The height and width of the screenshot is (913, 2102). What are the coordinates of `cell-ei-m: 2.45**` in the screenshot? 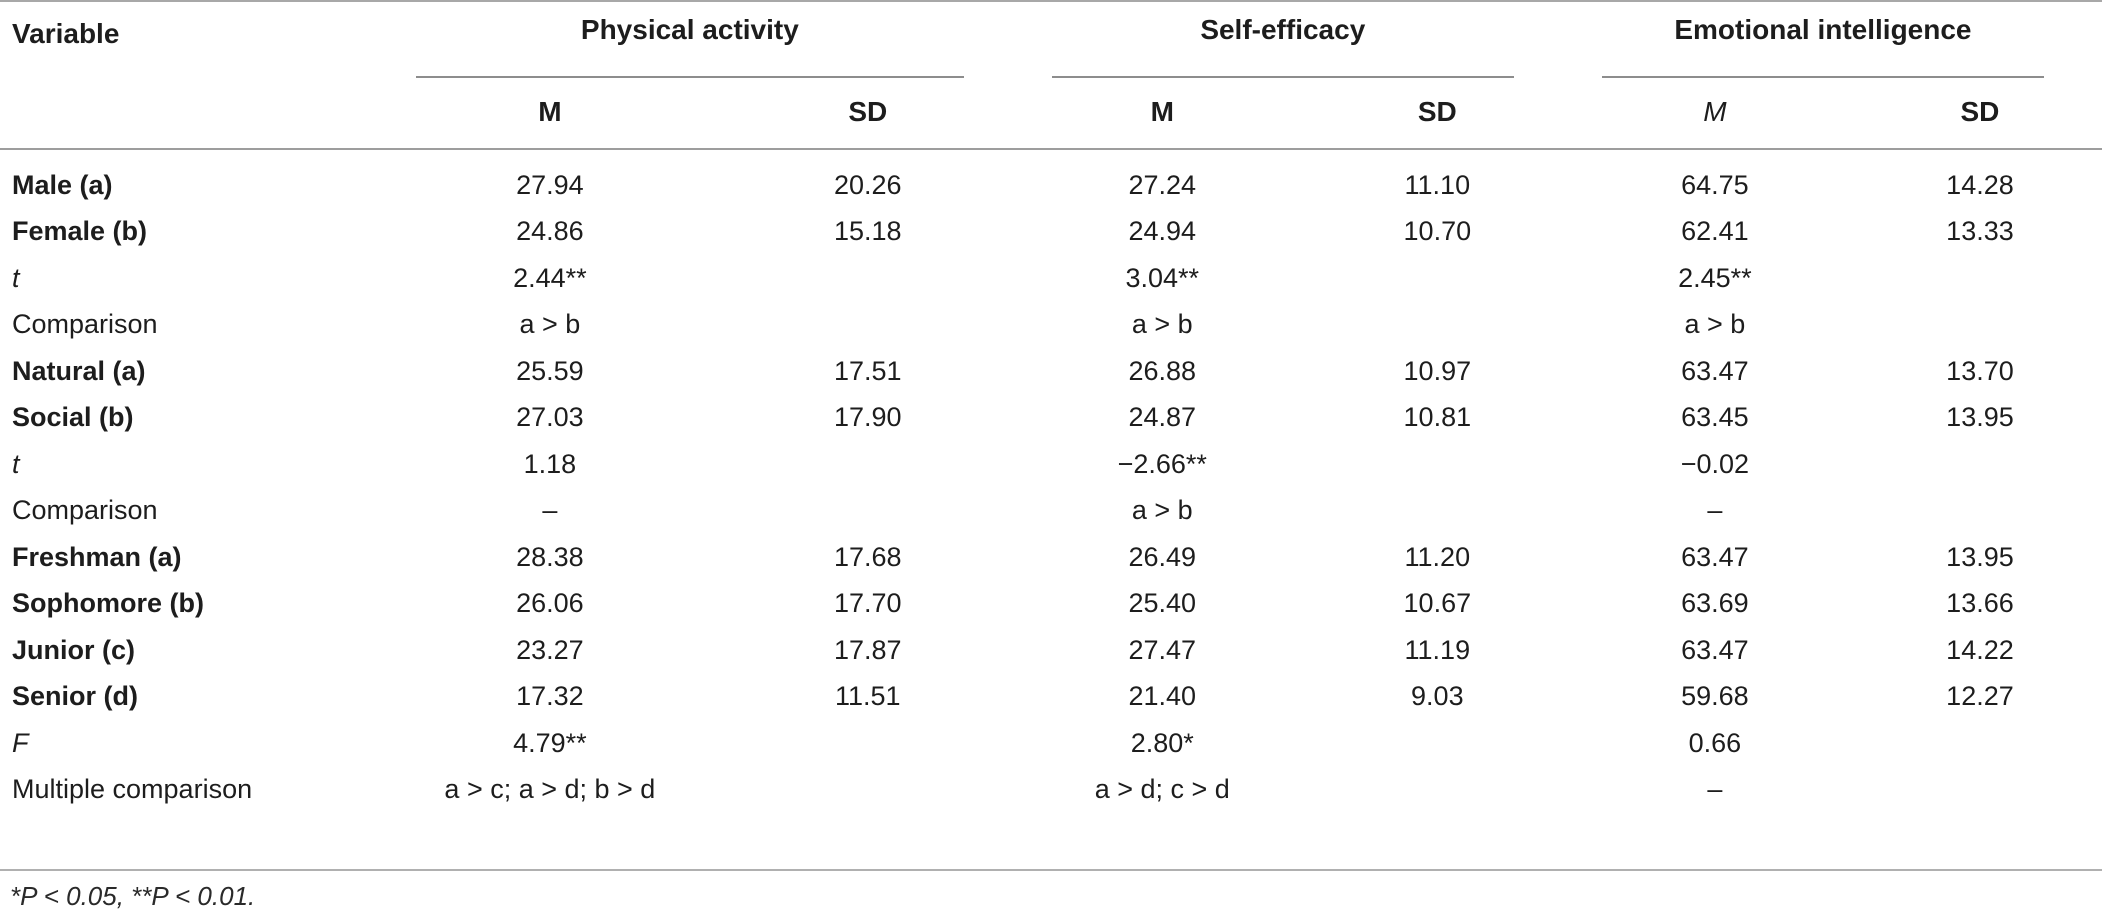 It's located at (1715, 277).